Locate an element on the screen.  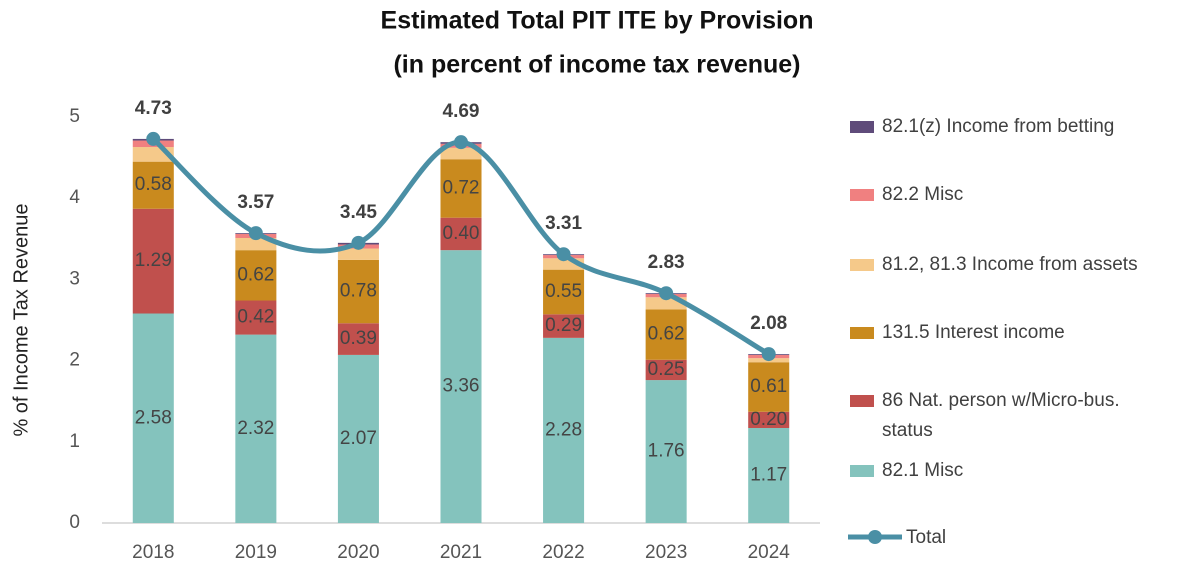
total-label: 3.31 is located at coordinates (563, 223).